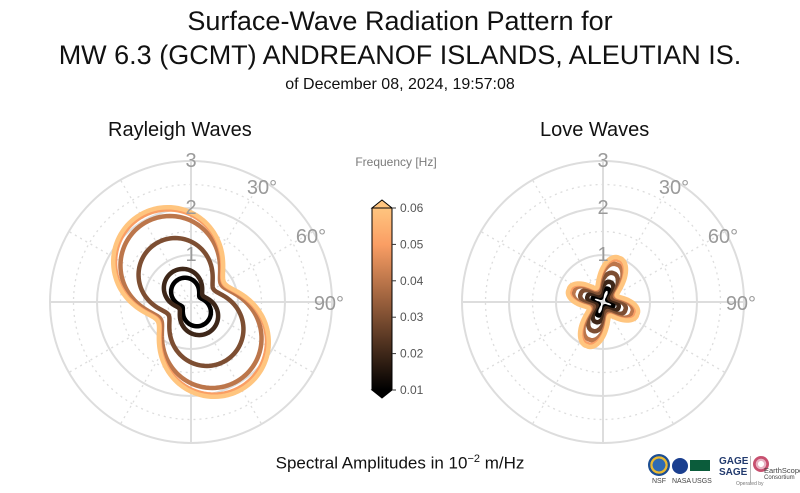 Image resolution: width=800 pixels, height=493 pixels. What do you see at coordinates (761, 464) in the screenshot?
I see `earthscope-logo` at bounding box center [761, 464].